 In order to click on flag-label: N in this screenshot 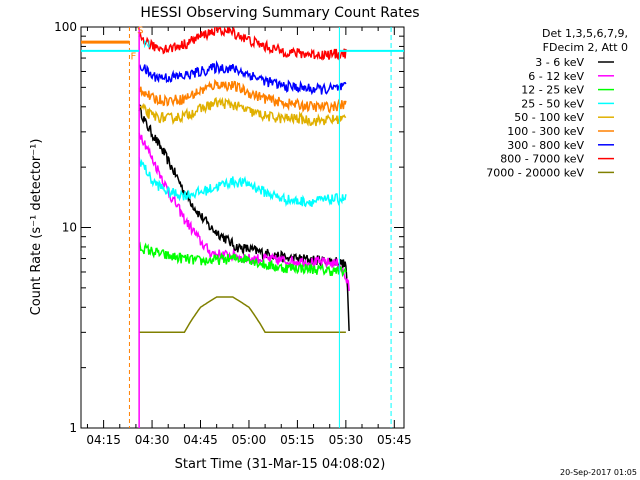, I will do `click(146, 45)`.